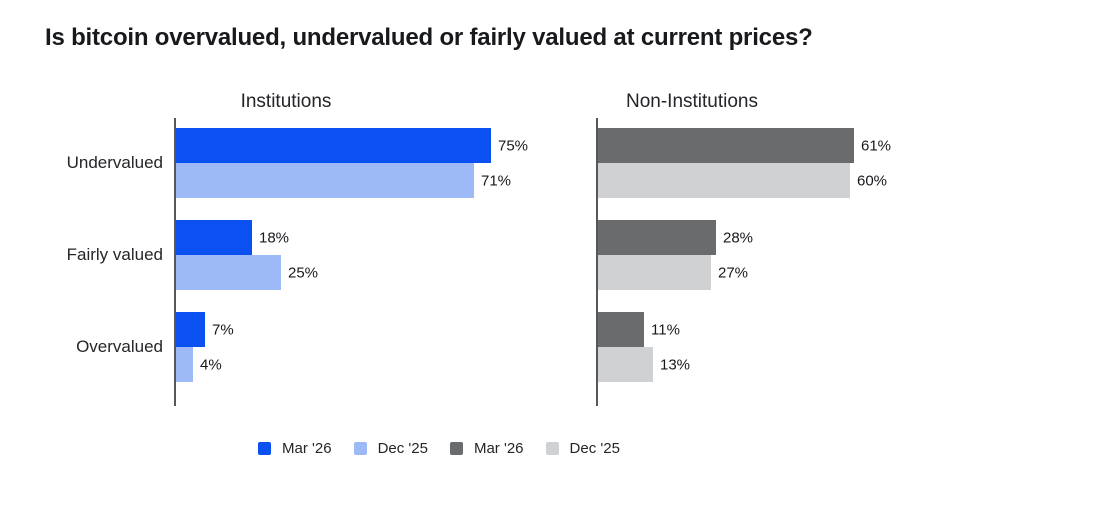 The height and width of the screenshot is (510, 1115). What do you see at coordinates (644, 364) in the screenshot?
I see `bar: 13%` at bounding box center [644, 364].